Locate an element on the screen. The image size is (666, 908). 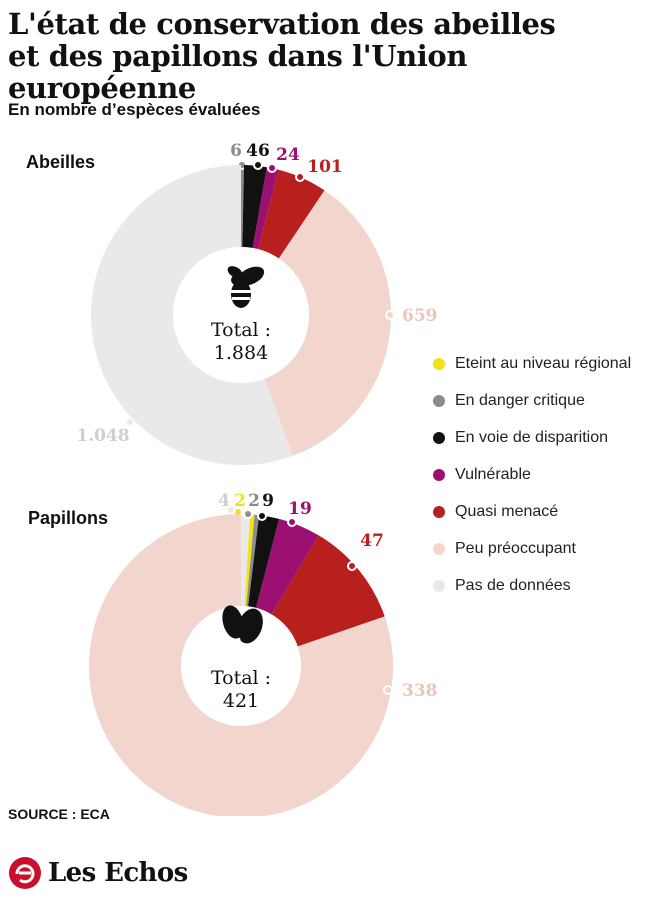
legend-item: Eteint au niveau régional is located at coordinates (532, 363).